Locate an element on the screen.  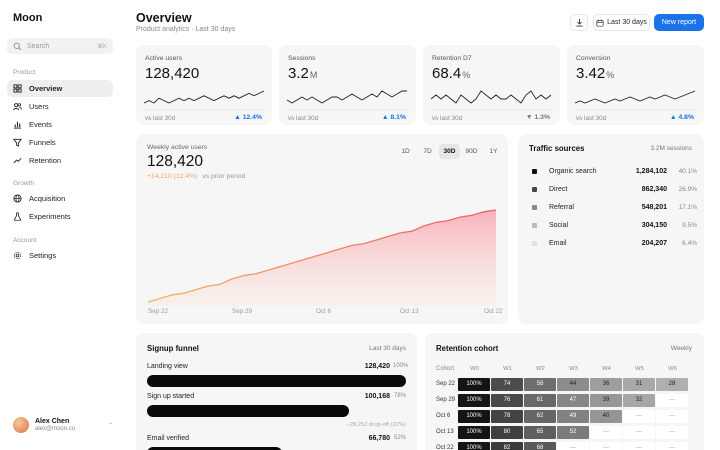
sidebar-item-events: Events is located at coordinates (60, 124).